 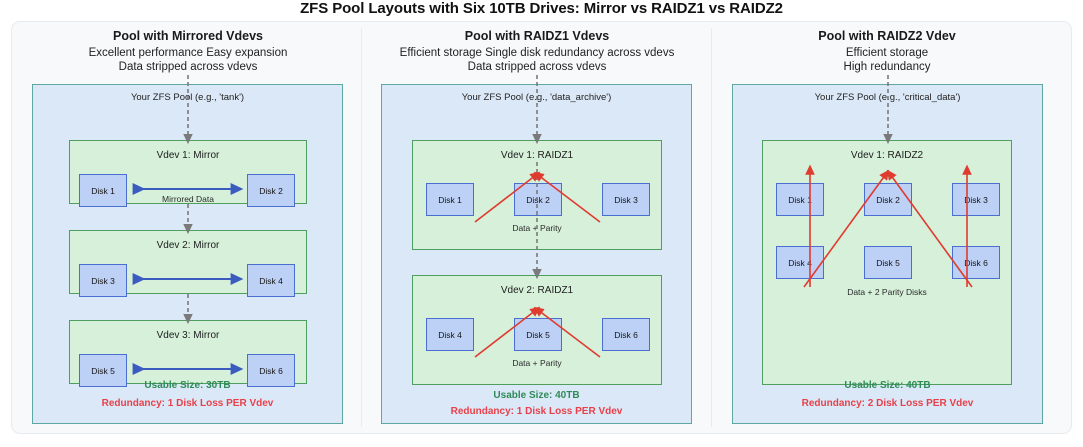 I want to click on pool-label: Your ZFS Pool (e.g., 'tank'), so click(x=187, y=97).